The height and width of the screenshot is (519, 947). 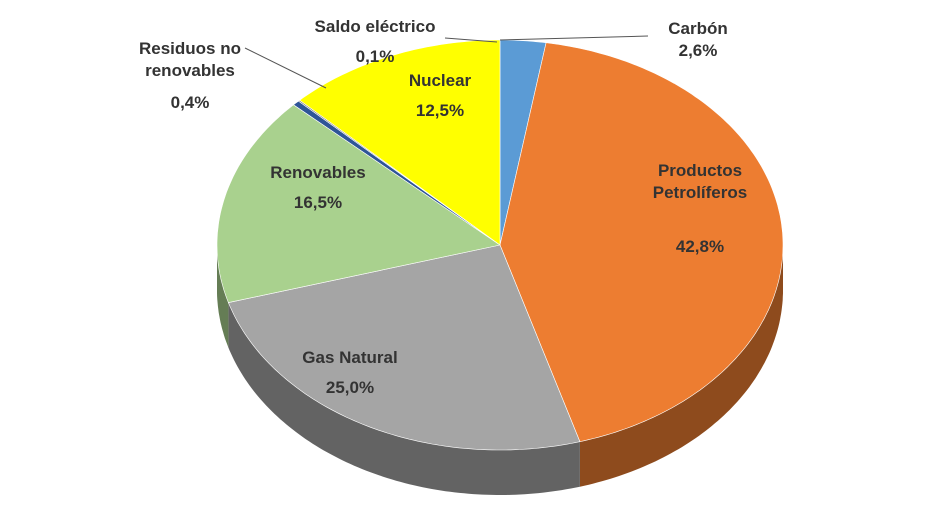 I want to click on value-label: 42,8%, so click(x=700, y=246).